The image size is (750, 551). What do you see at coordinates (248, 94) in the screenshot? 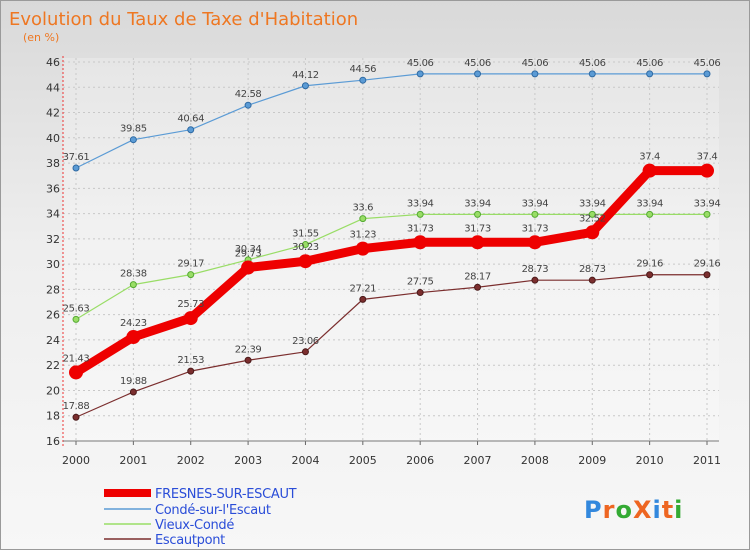
I see `data-label: 42.58` at bounding box center [248, 94].